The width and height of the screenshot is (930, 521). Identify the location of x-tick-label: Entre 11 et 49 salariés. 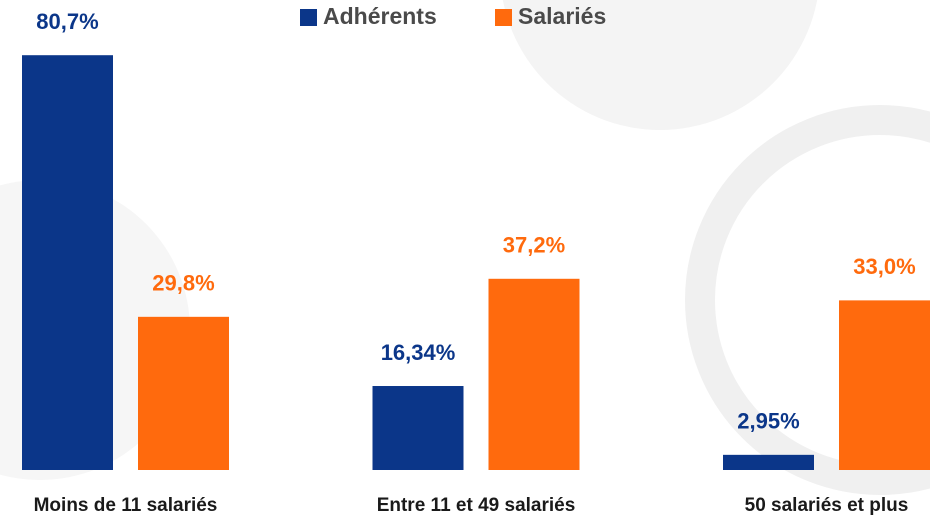
(476, 505).